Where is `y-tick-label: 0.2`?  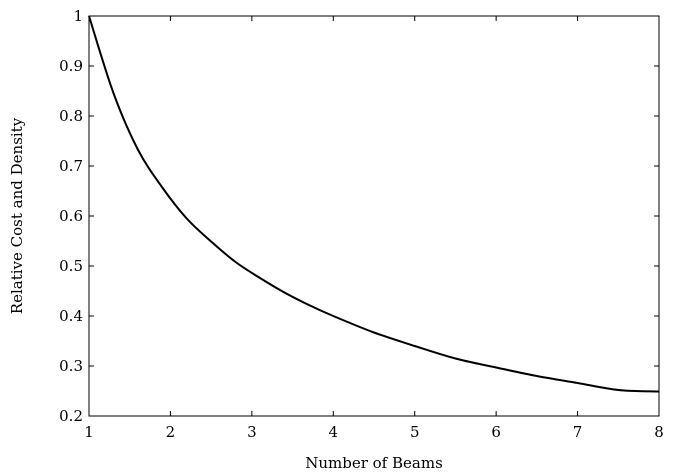 y-tick-label: 0.2 is located at coordinates (71, 416).